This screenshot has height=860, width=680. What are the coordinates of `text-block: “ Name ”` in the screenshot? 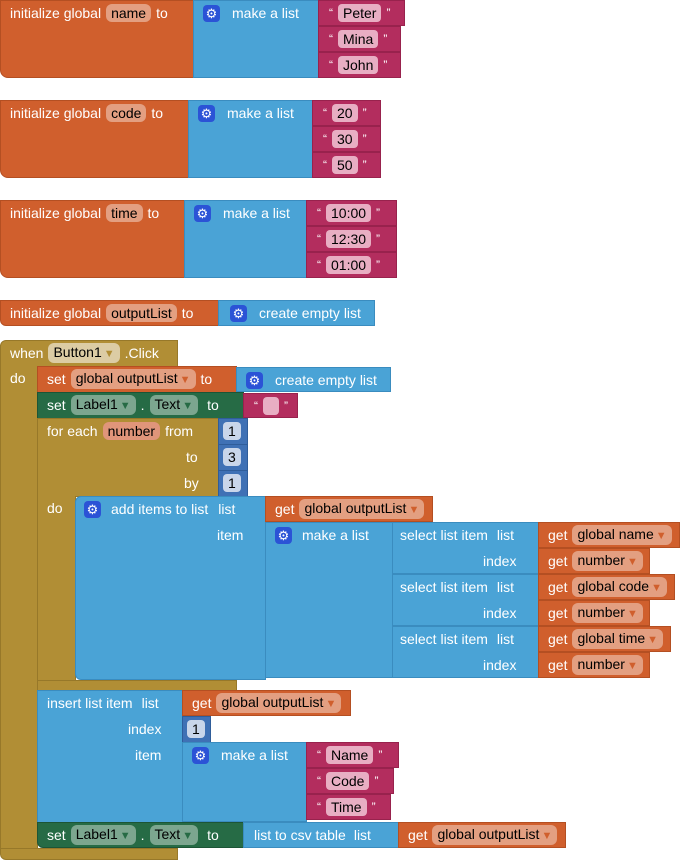 It's located at (352, 755).